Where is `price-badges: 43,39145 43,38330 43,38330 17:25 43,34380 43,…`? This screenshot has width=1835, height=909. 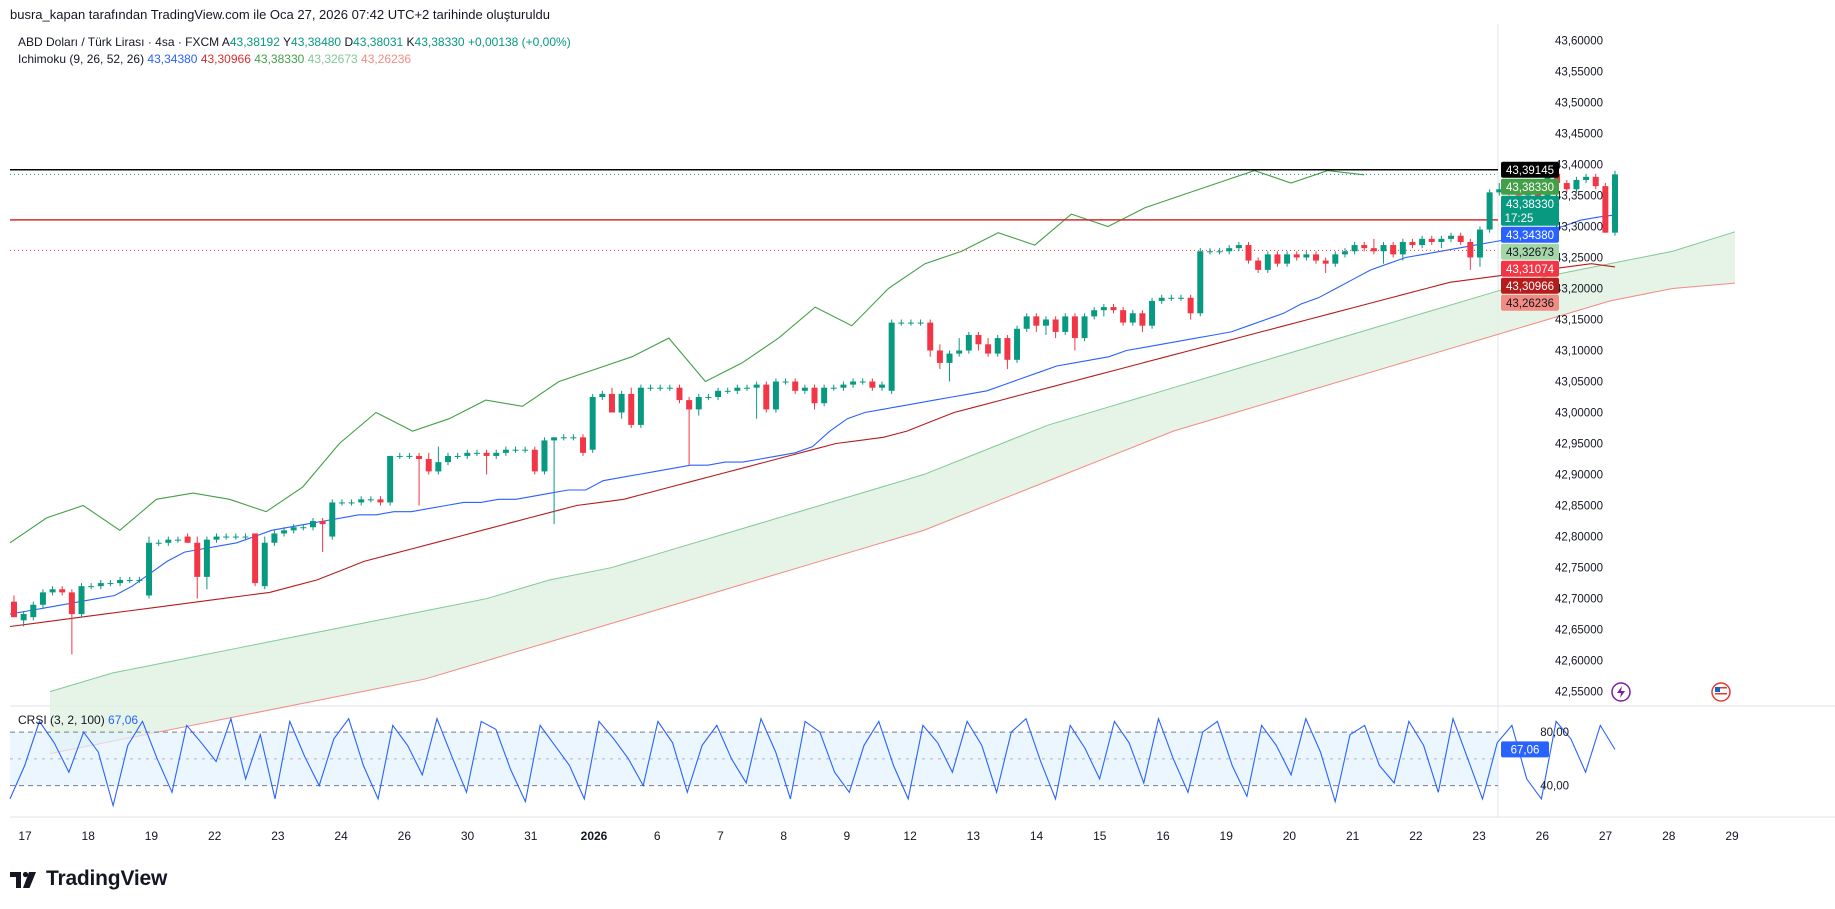
price-badges: 43,39145 43,38330 43,38330 17:25 43,34380 43,… is located at coordinates (1530, 236).